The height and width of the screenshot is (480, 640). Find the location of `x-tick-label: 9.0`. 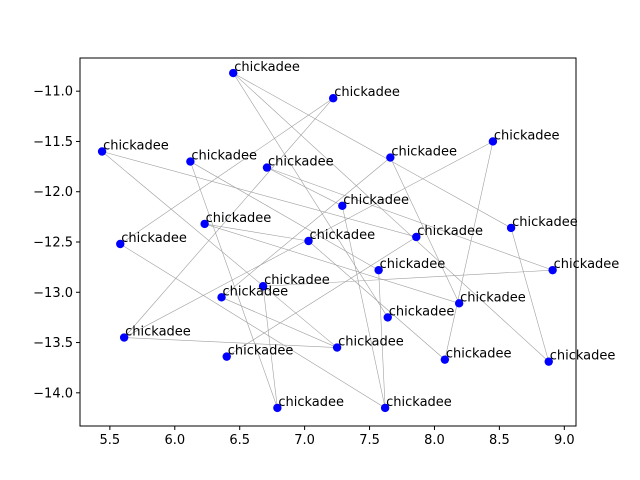

x-tick-label: 9.0 is located at coordinates (564, 440).